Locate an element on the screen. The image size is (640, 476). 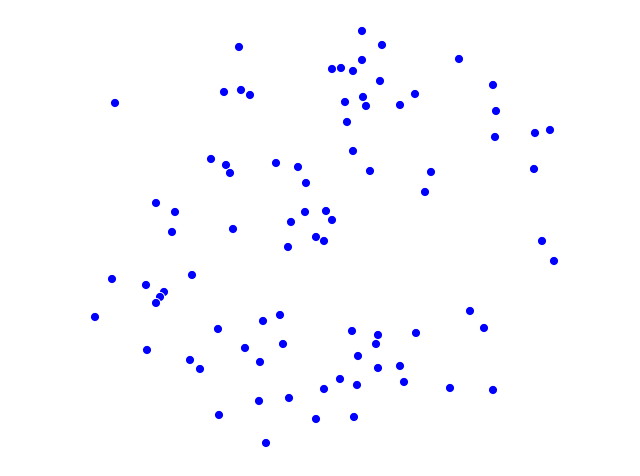
arc-left is located at coordinates (166, 238).